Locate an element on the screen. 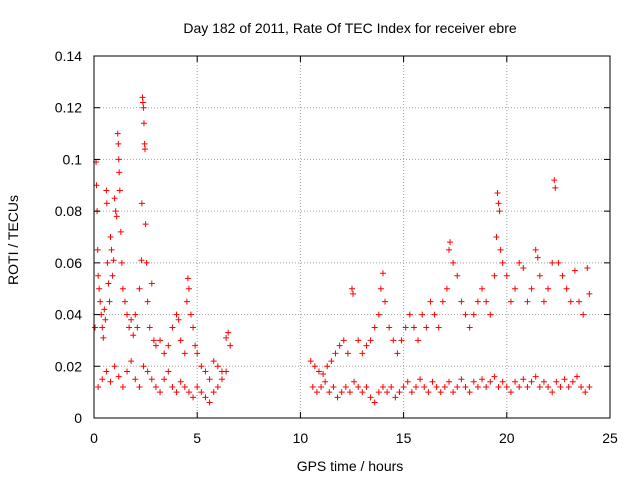 This screenshot has width=640, height=480. y-tick-label: 0.12 is located at coordinates (68, 108).